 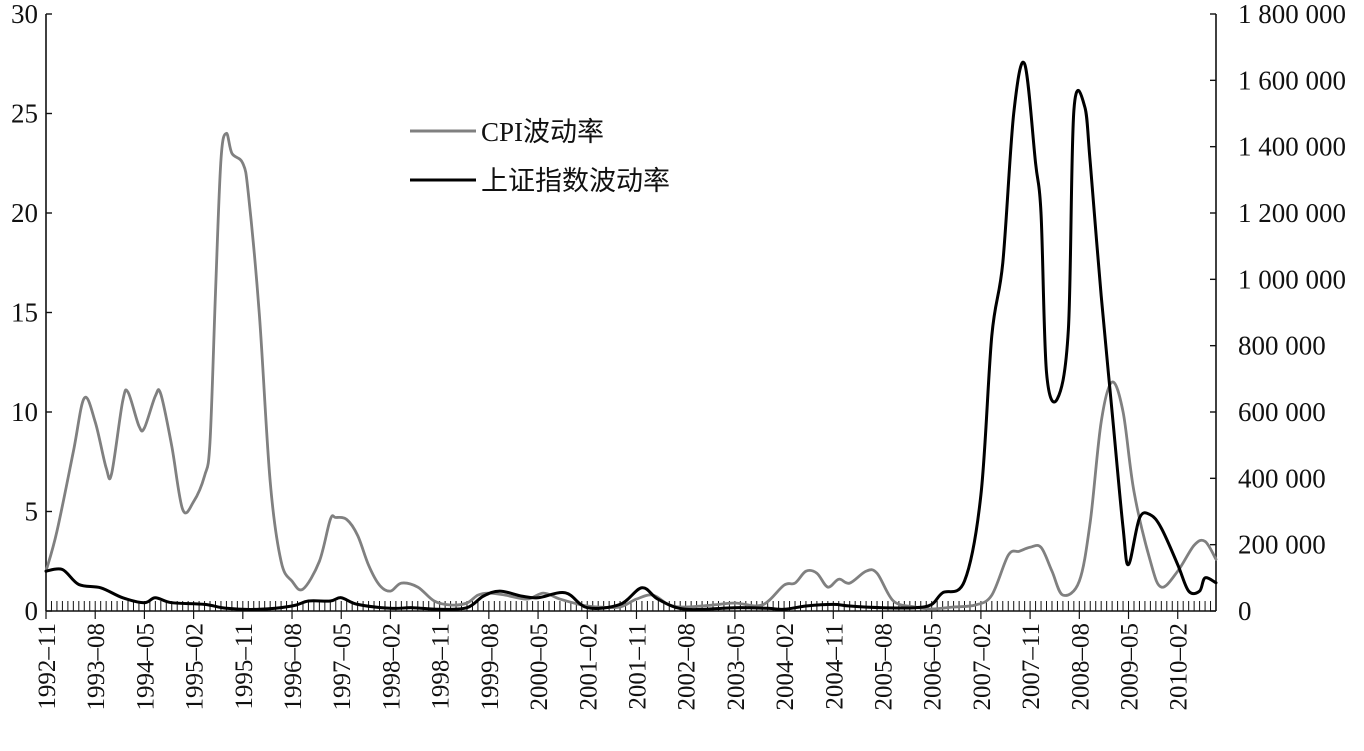 I want to click on x-tick-label: 1997–05, so click(x=342, y=667).